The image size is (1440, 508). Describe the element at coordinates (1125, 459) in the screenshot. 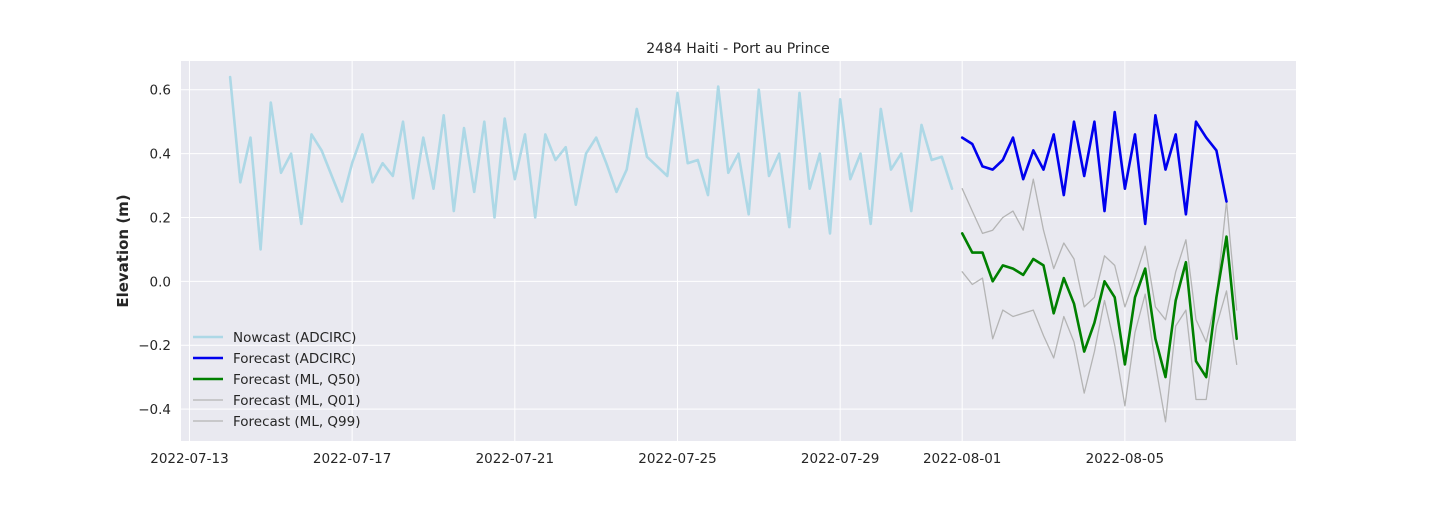

I see `x-tick-label: 2022-08-05` at that location.